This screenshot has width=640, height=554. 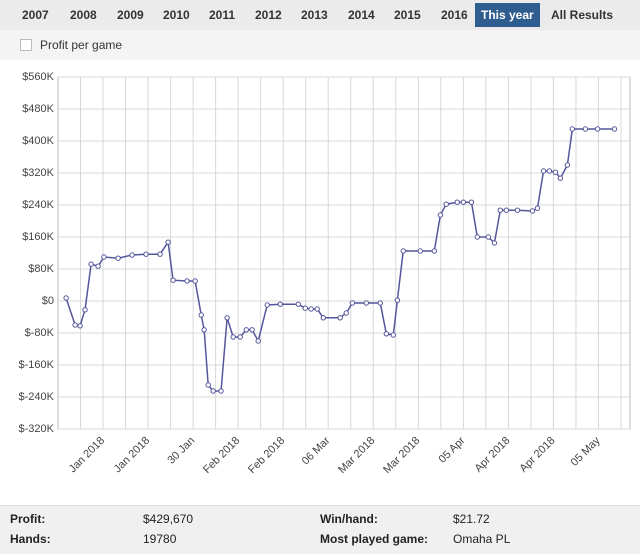 What do you see at coordinates (87, 455) in the screenshot?
I see `x-tick-label: Jan 2018` at bounding box center [87, 455].